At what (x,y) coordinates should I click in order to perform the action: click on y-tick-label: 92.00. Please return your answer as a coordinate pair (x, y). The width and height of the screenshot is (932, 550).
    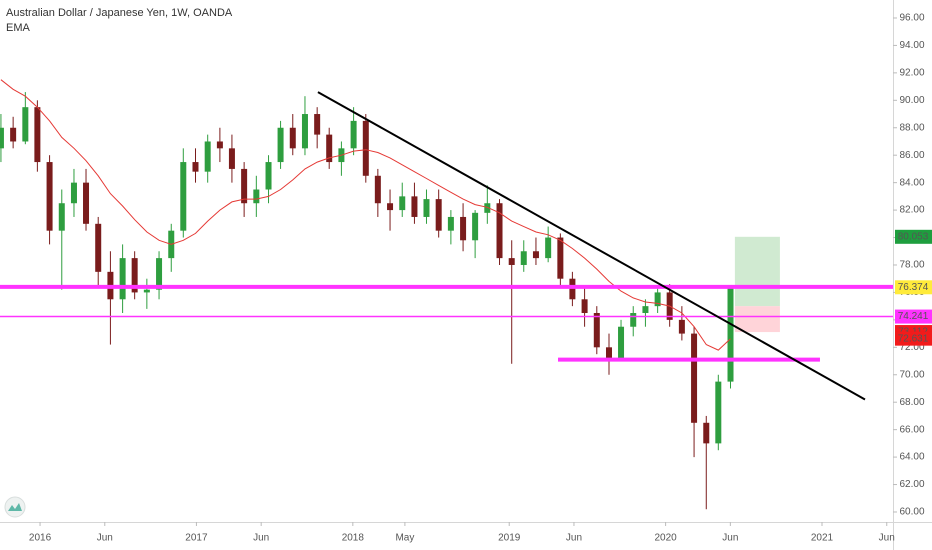
    Looking at the image, I should click on (911, 73).